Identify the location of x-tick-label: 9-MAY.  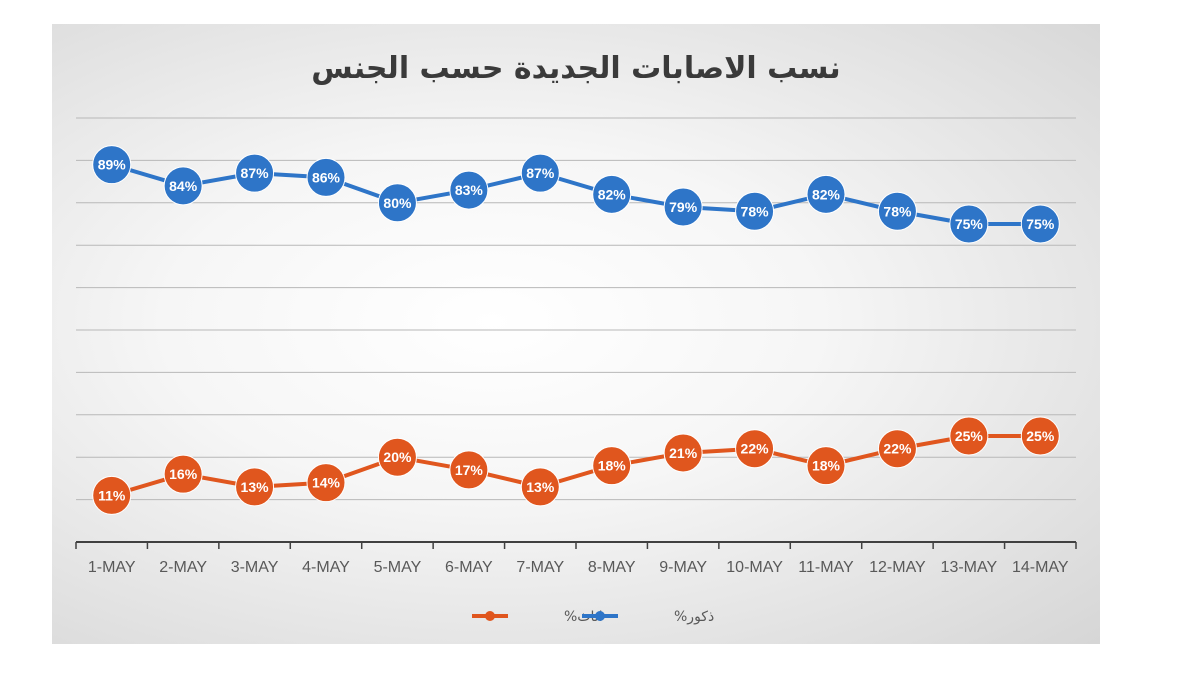
(683, 567).